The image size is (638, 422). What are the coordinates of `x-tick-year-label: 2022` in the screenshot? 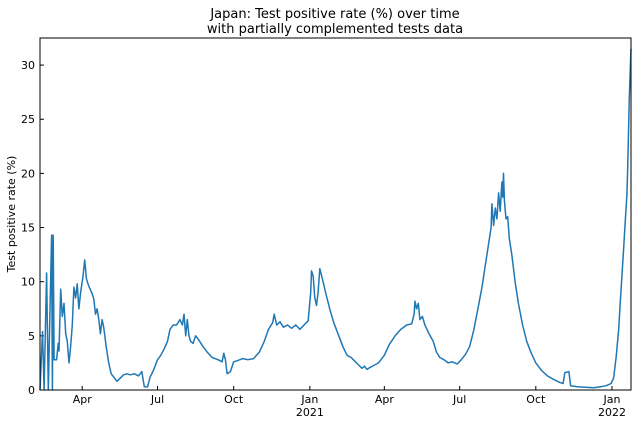 It's located at (612, 412).